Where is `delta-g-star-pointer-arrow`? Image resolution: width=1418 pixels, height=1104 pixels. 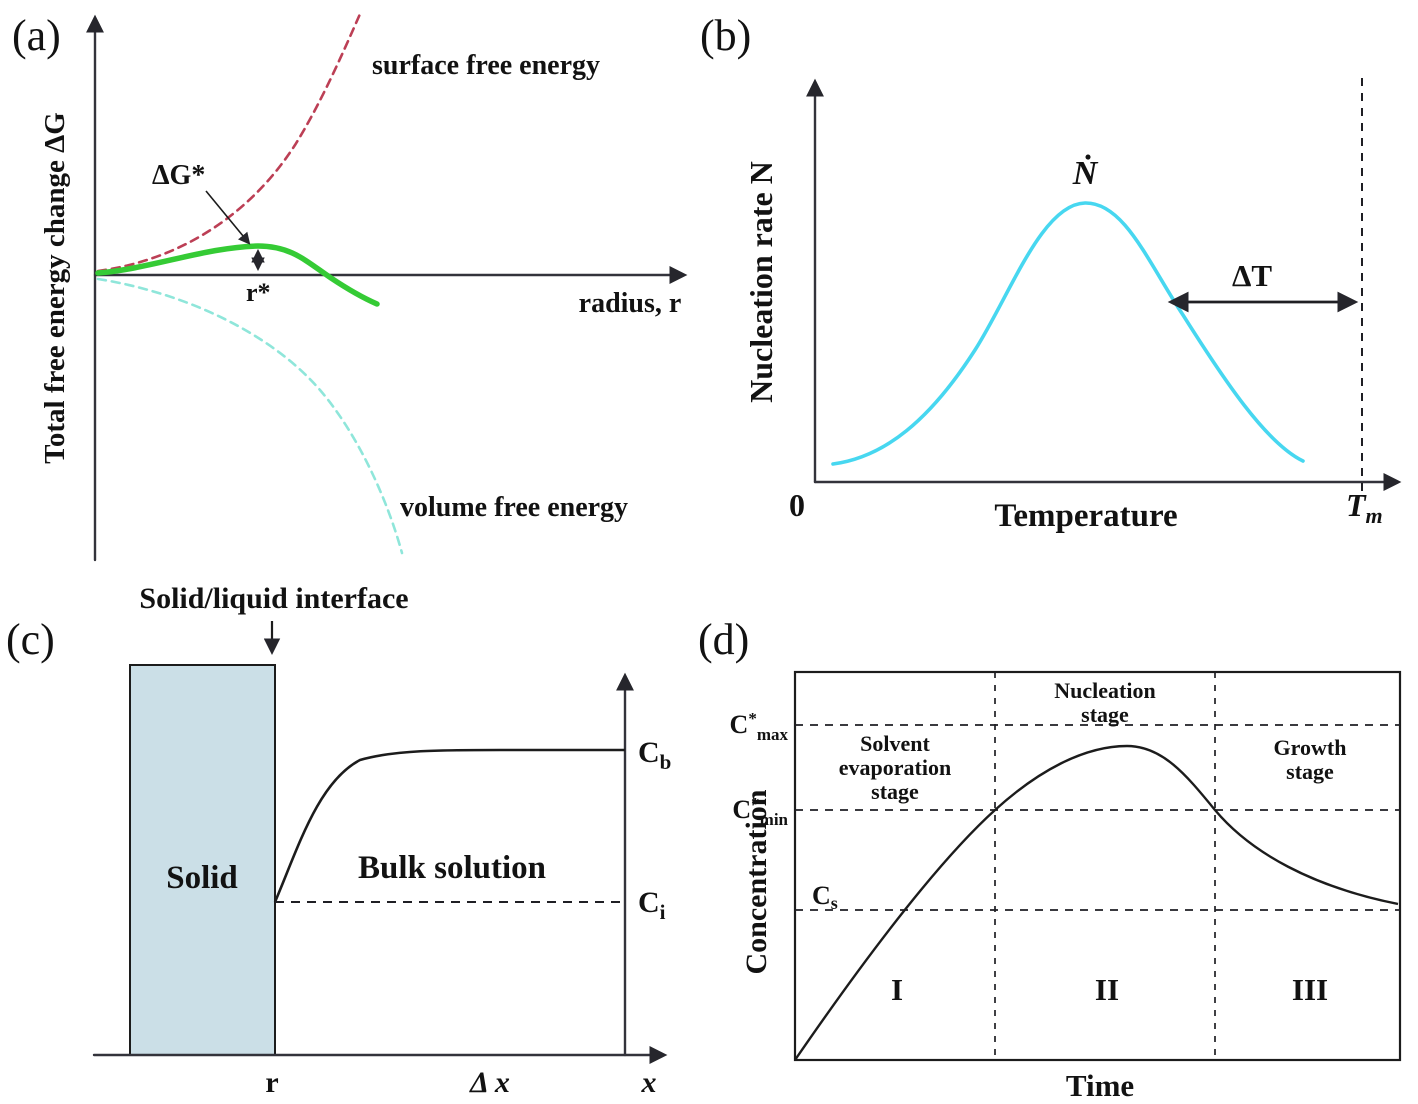 delta-g-star-pointer-arrow is located at coordinates (228, 217).